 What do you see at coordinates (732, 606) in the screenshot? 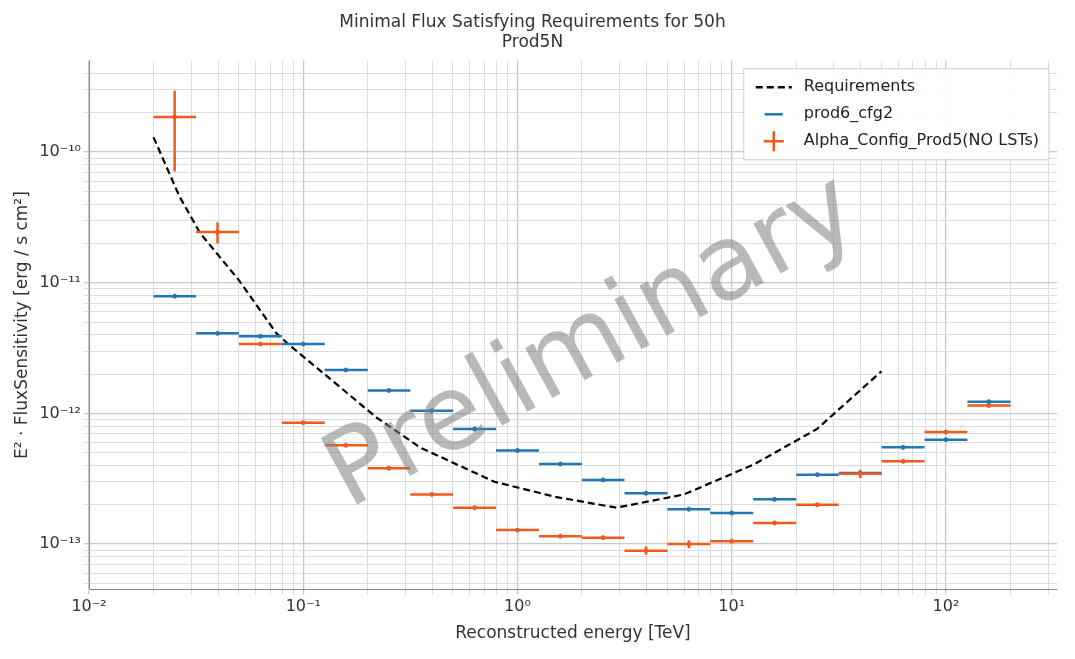
I see `x-tick-label: 10¹` at bounding box center [732, 606].